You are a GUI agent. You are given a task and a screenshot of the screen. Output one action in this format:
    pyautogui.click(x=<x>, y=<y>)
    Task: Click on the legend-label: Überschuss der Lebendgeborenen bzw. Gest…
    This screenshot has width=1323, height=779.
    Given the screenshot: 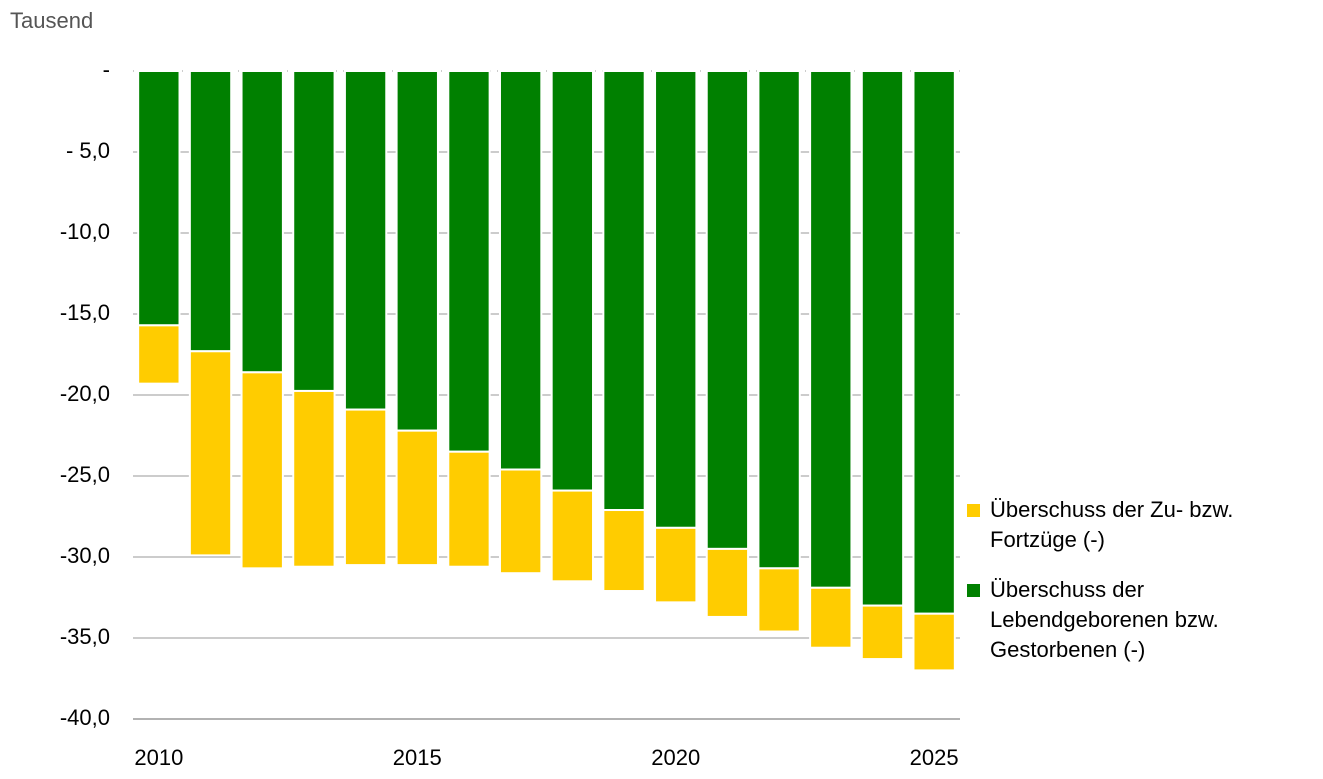 What is the action you would take?
    pyautogui.click(x=1104, y=619)
    